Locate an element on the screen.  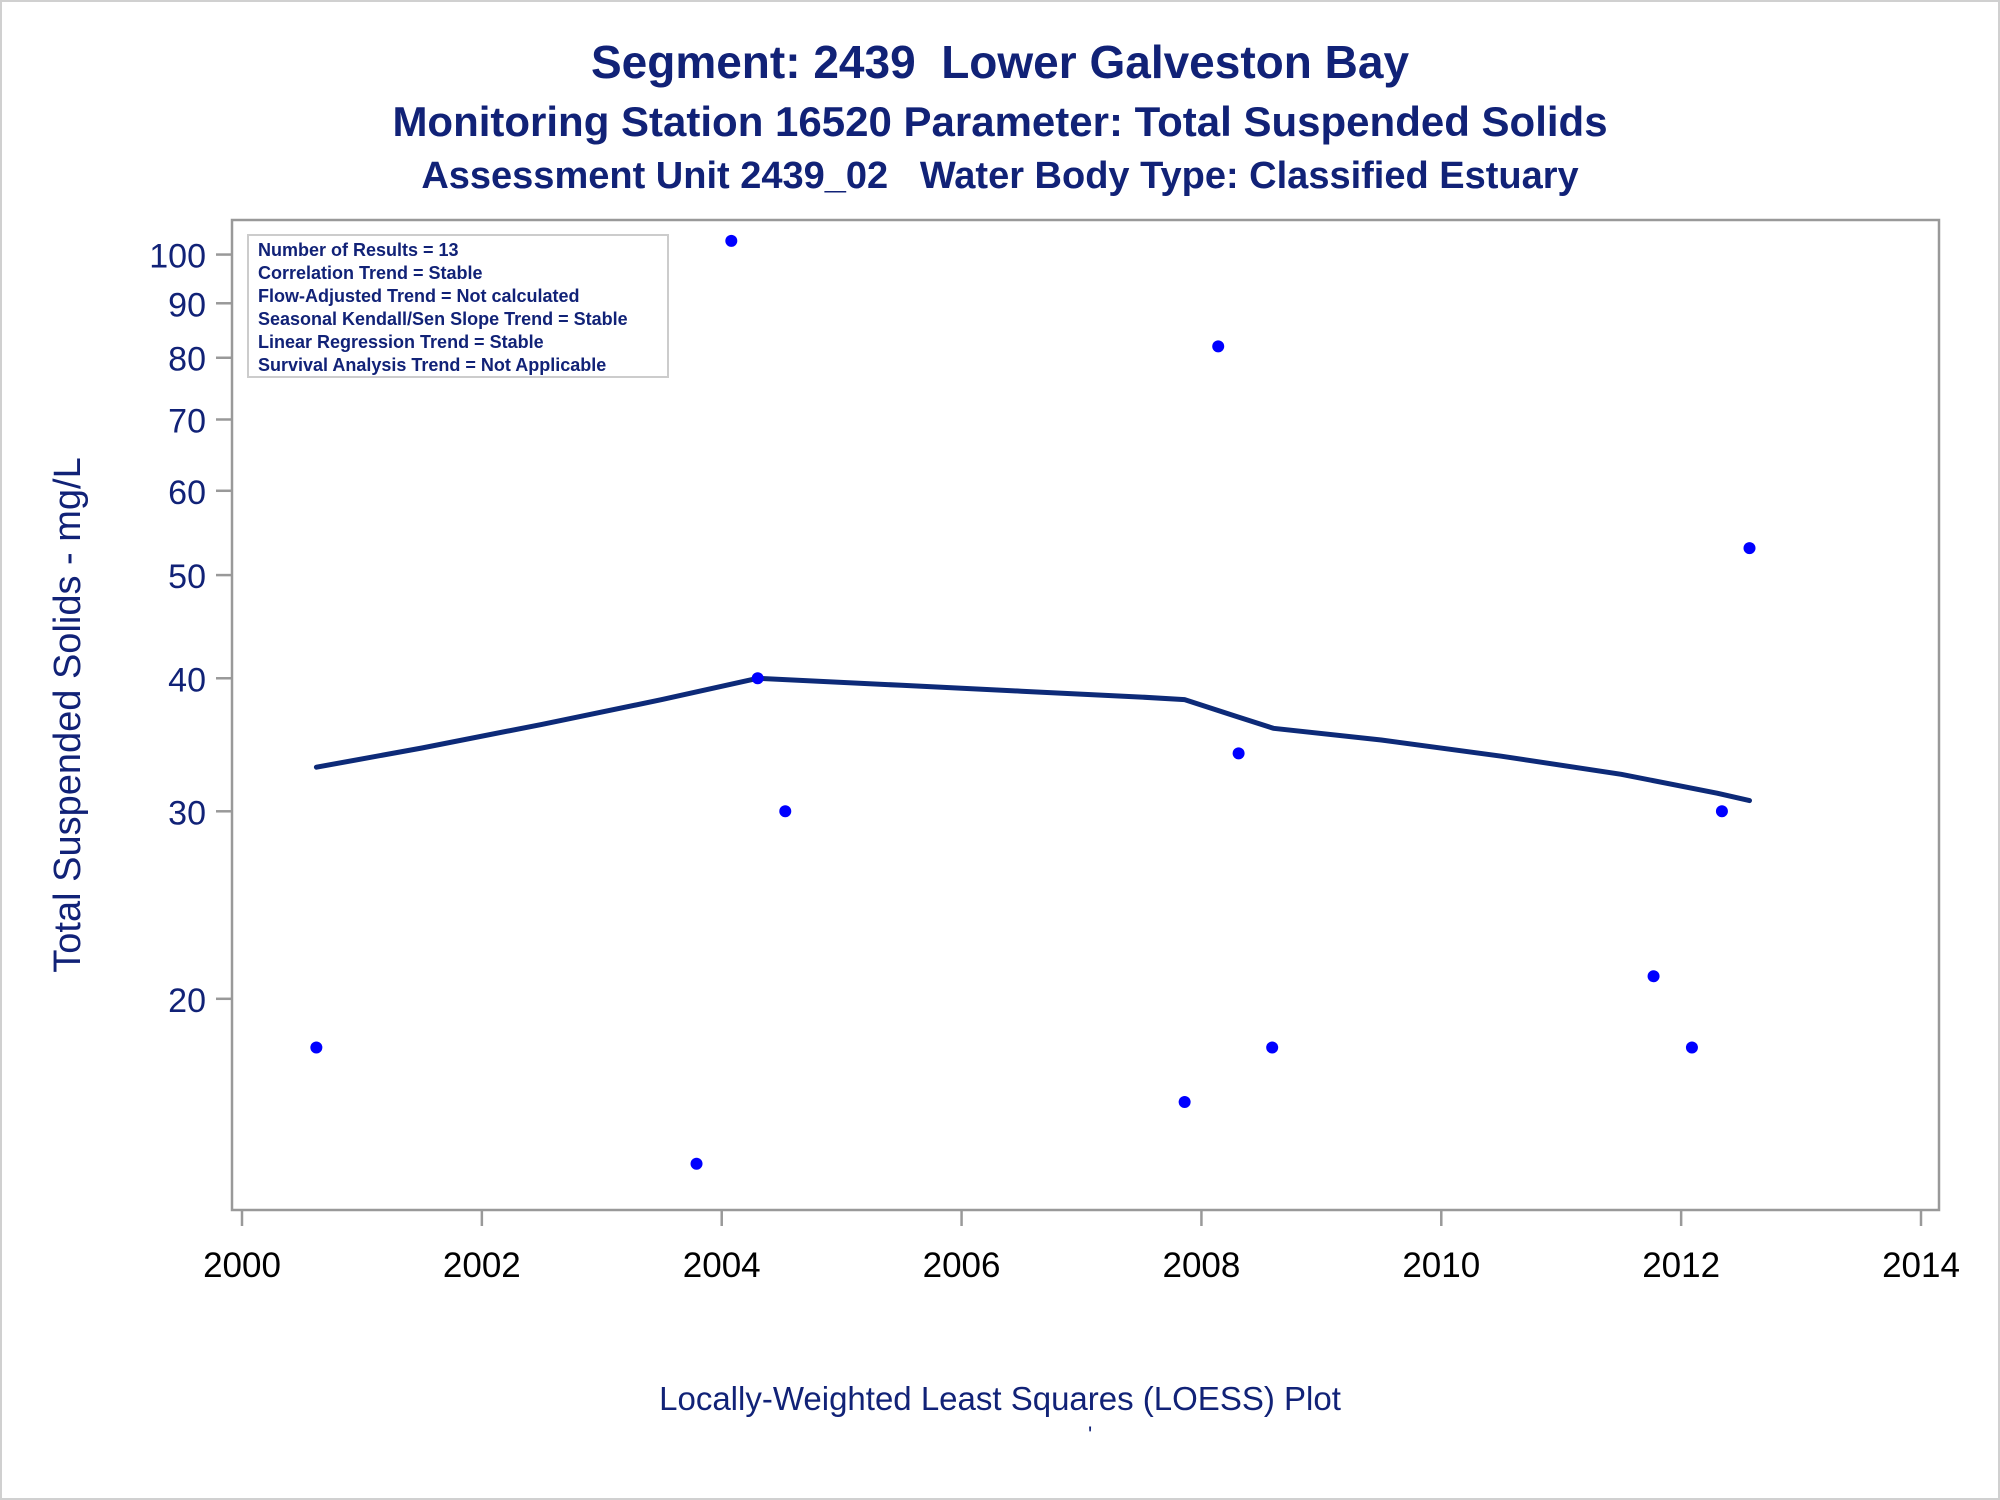
stats-box-line: Correlation Trend = Stable is located at coordinates (370, 273).